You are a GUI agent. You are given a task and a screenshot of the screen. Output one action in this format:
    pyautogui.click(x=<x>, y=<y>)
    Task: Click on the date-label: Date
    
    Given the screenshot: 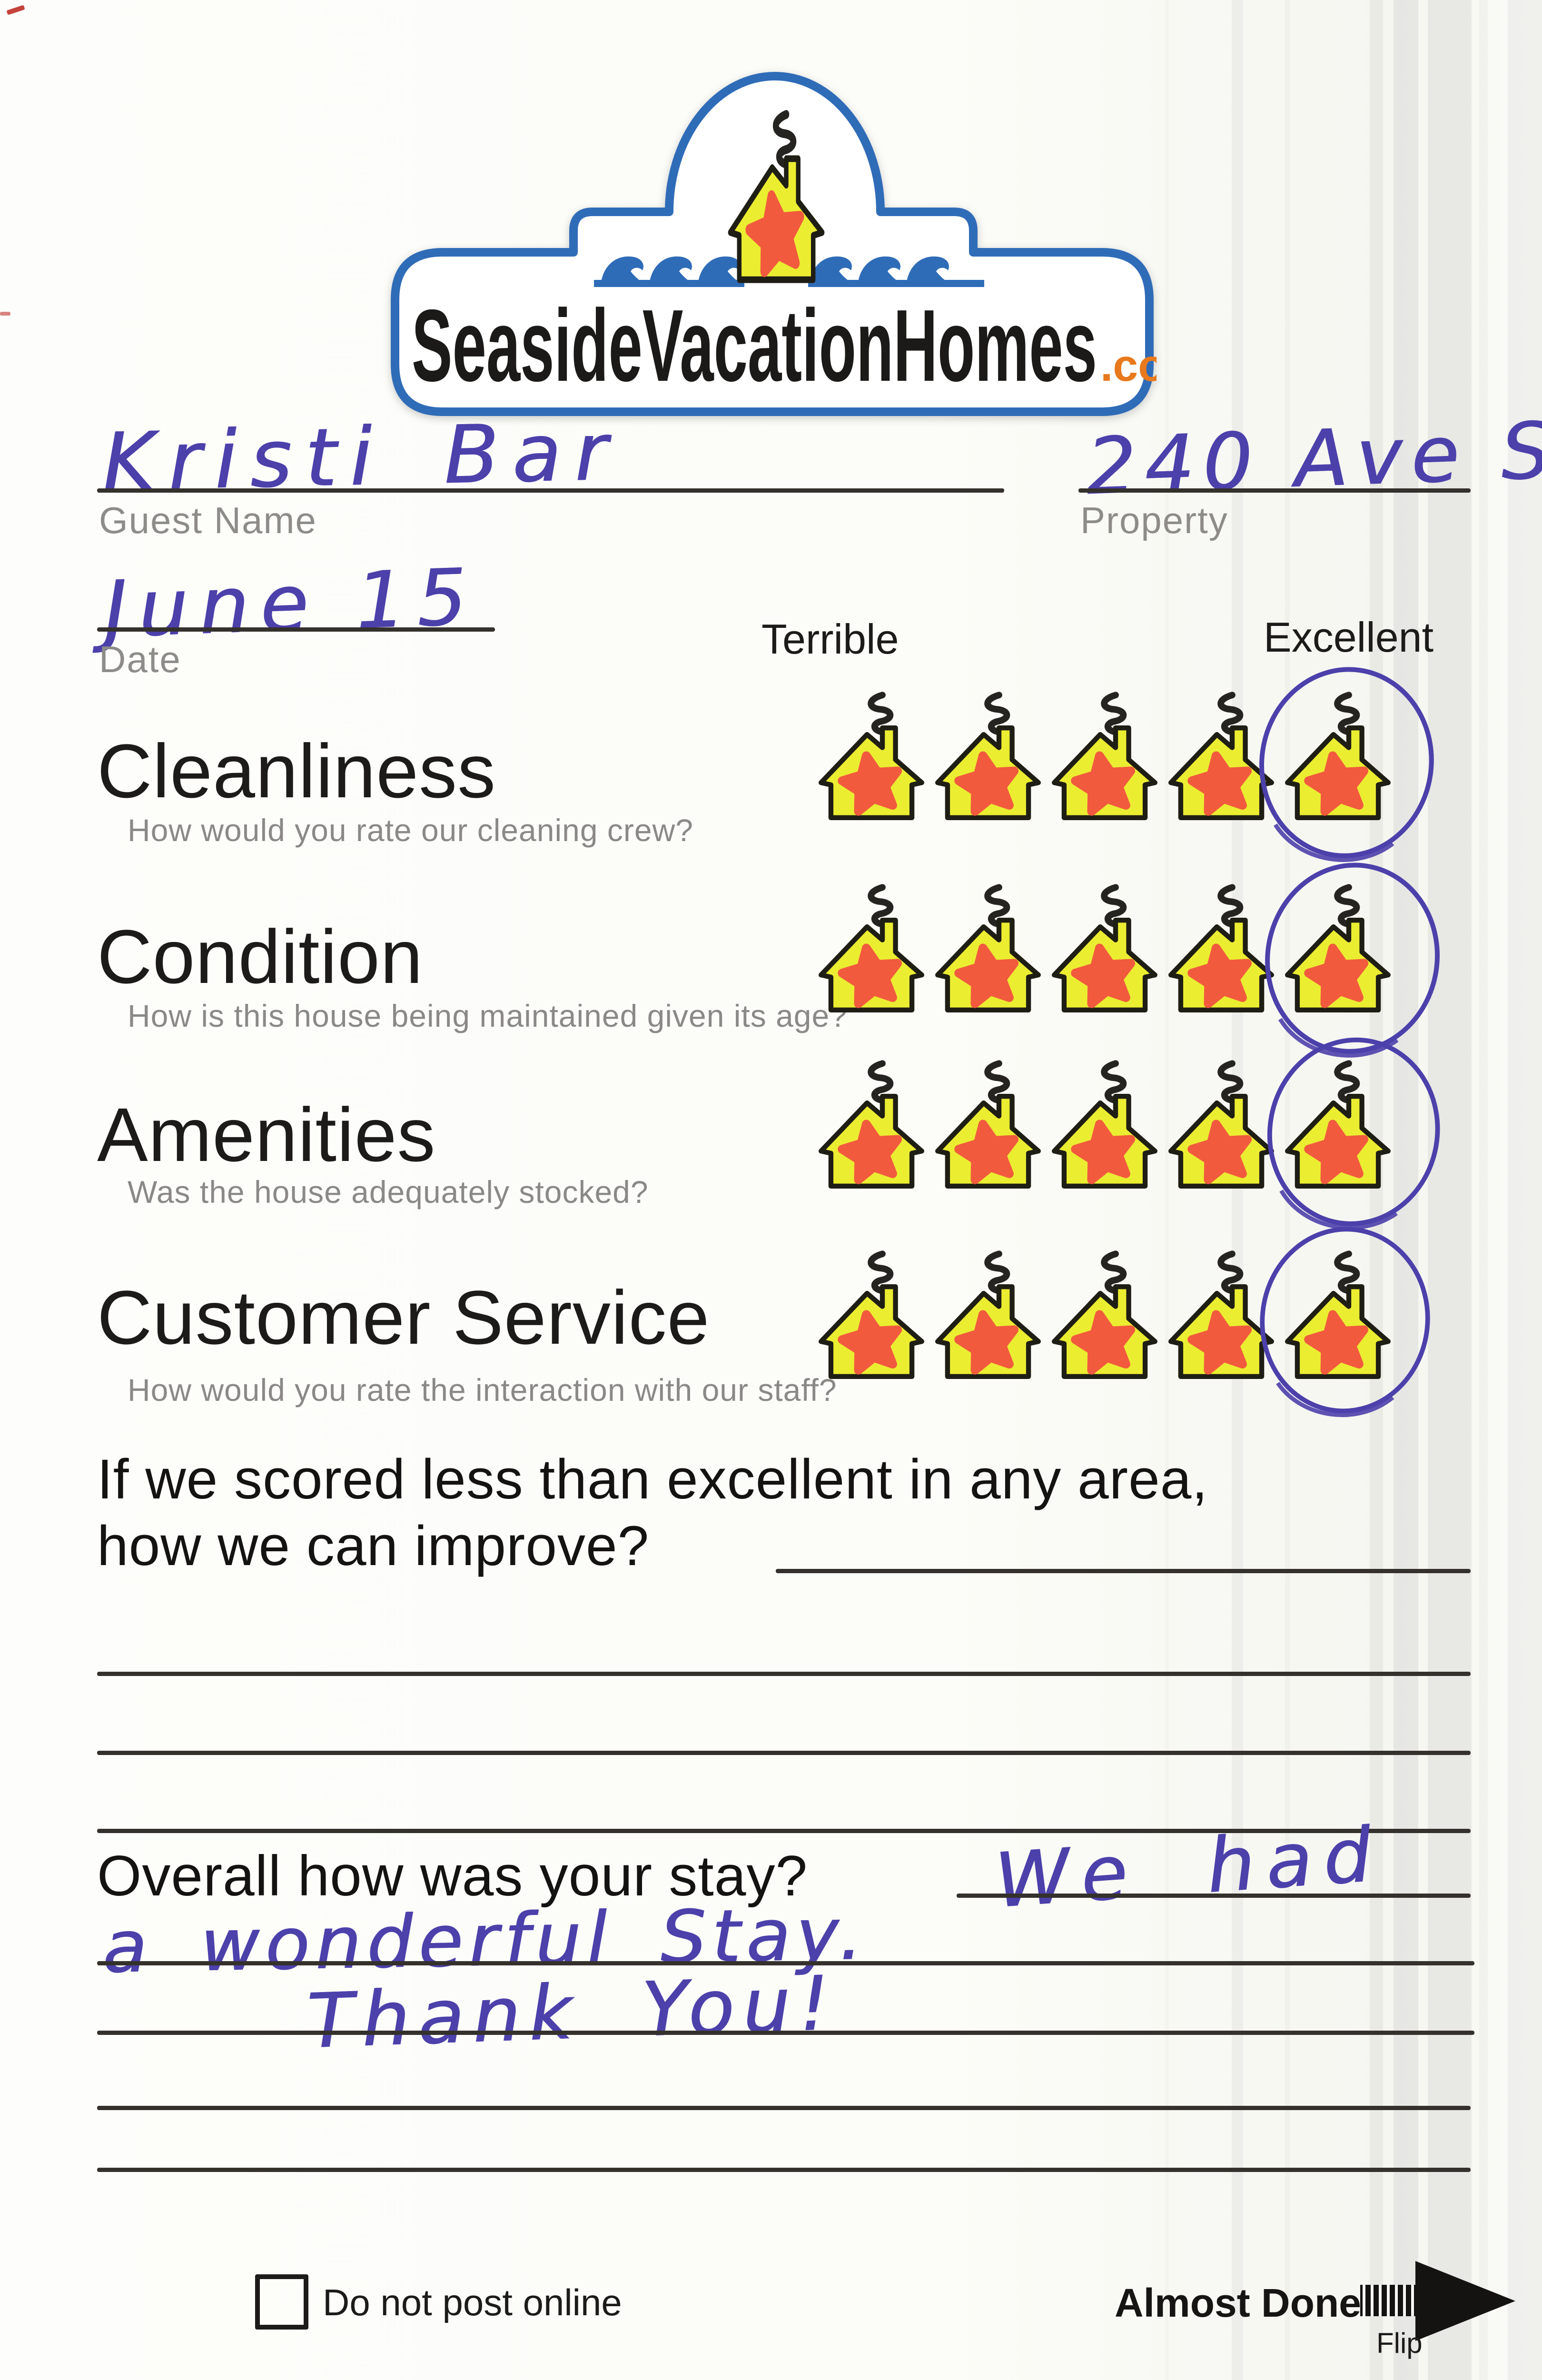 What is the action you would take?
    pyautogui.click(x=140, y=659)
    